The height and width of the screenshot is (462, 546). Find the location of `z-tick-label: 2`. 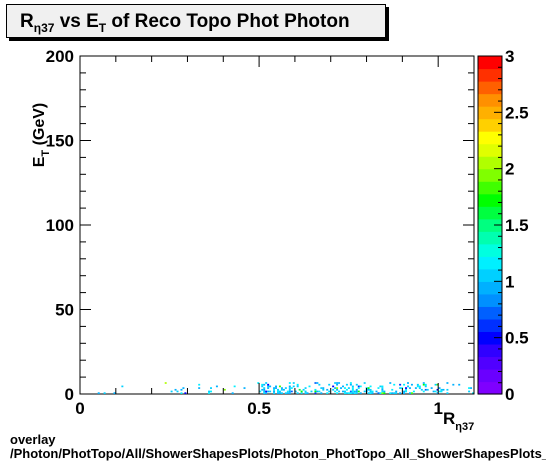

z-tick-label: 2 is located at coordinates (509, 169).